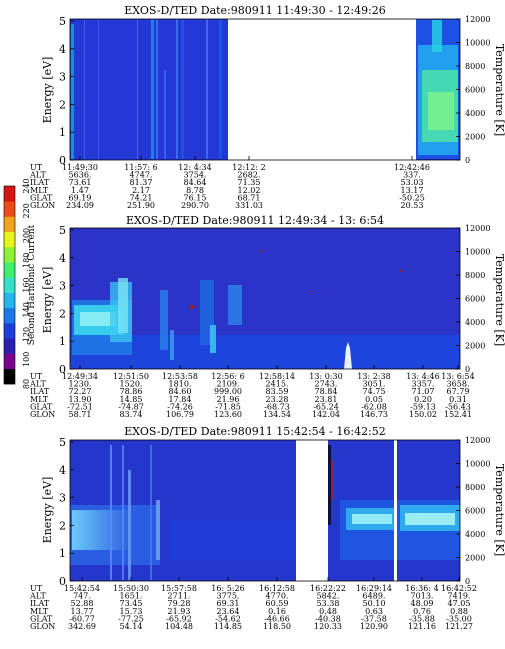 This screenshot has width=505, height=649. I want to click on table-cell: 251.90, so click(141, 205).